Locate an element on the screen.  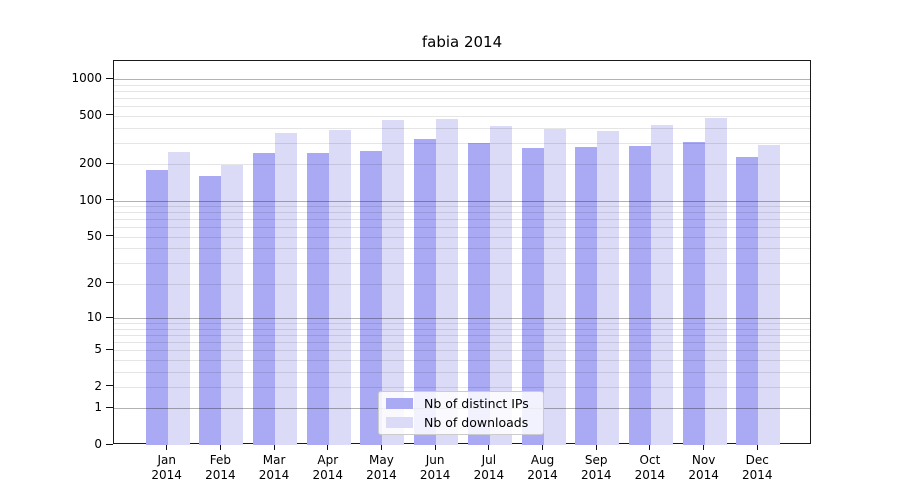
y-tick-label-20: 20 is located at coordinates (94, 282).